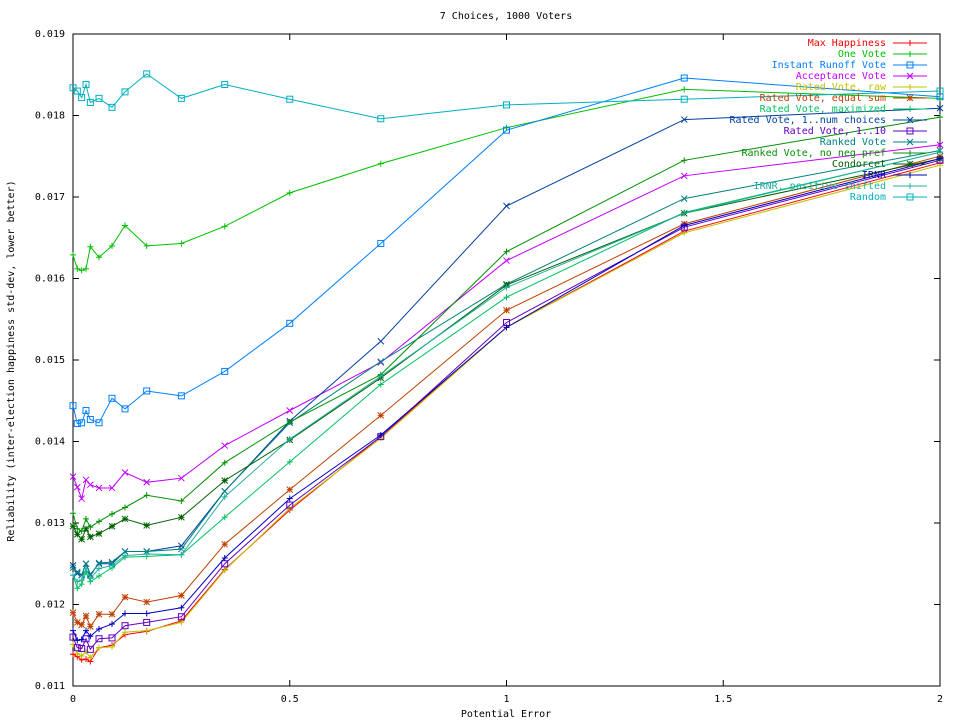 This screenshot has width=960, height=720. What do you see at coordinates (841, 87) in the screenshot?
I see `legend-label: Rated Vote, raw` at bounding box center [841, 87].